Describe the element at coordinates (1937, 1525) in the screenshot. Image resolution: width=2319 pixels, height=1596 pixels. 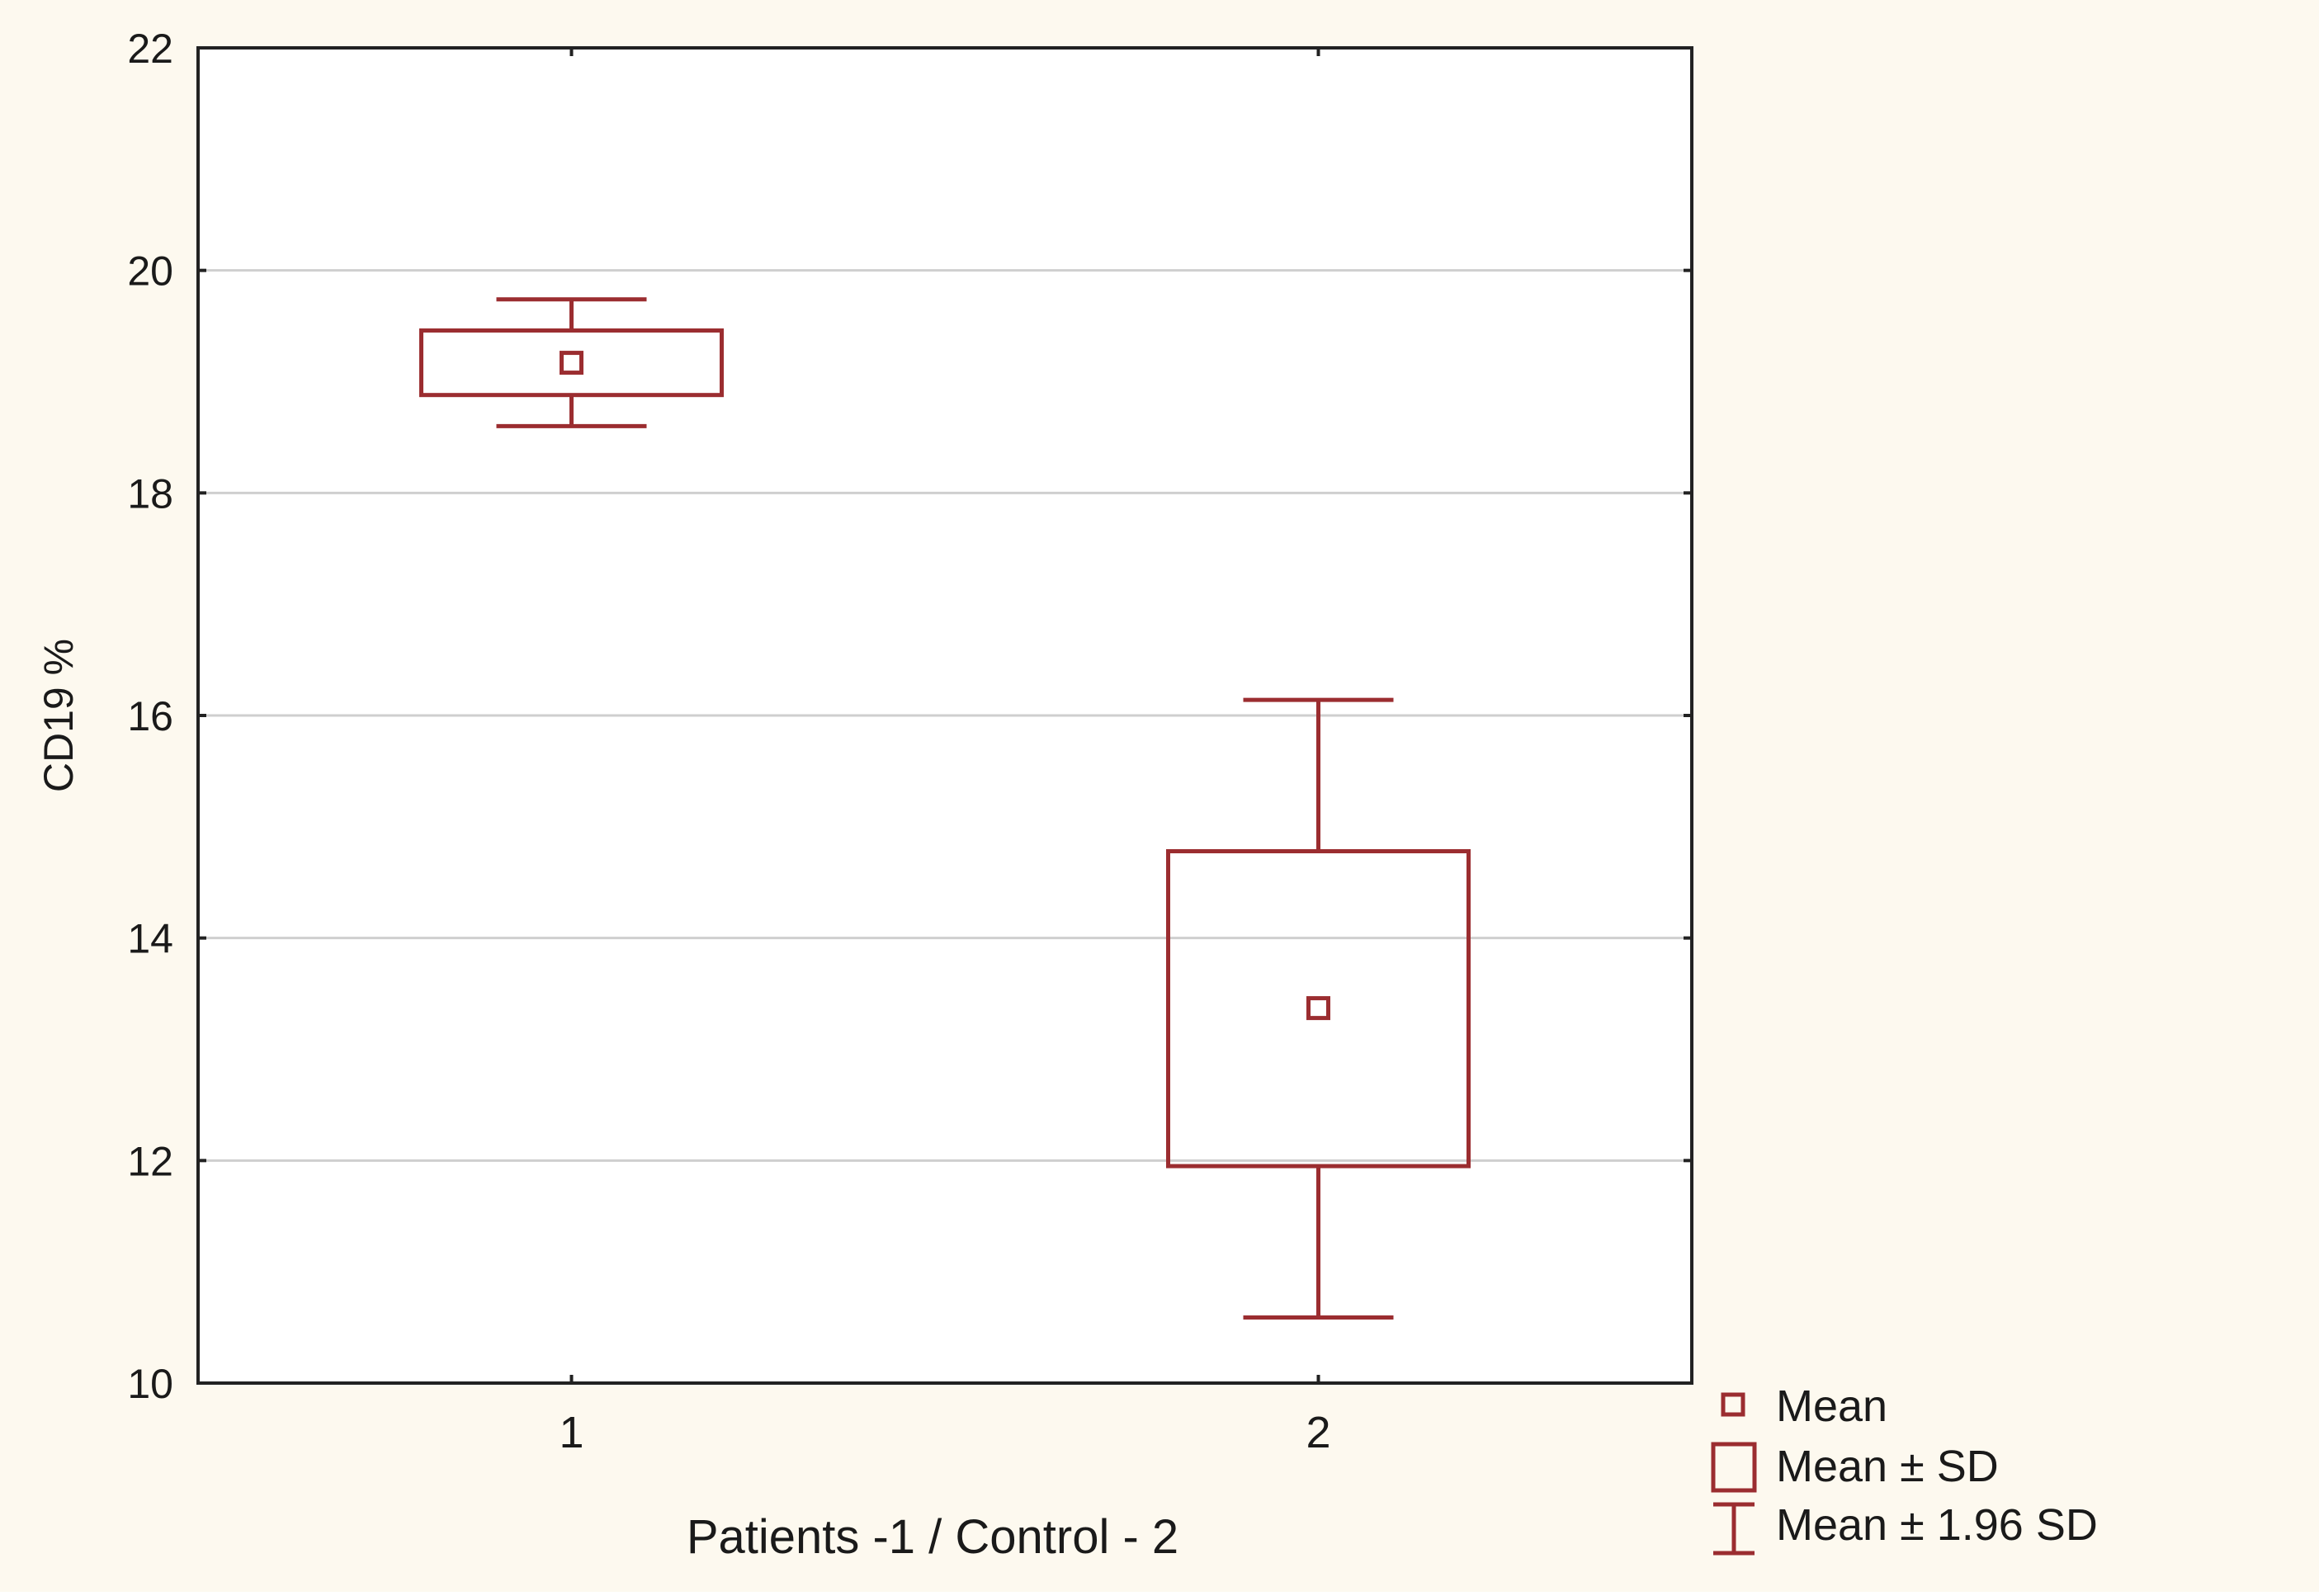
I see `legend-label-ci: Mean ± 1.96 SD` at that location.